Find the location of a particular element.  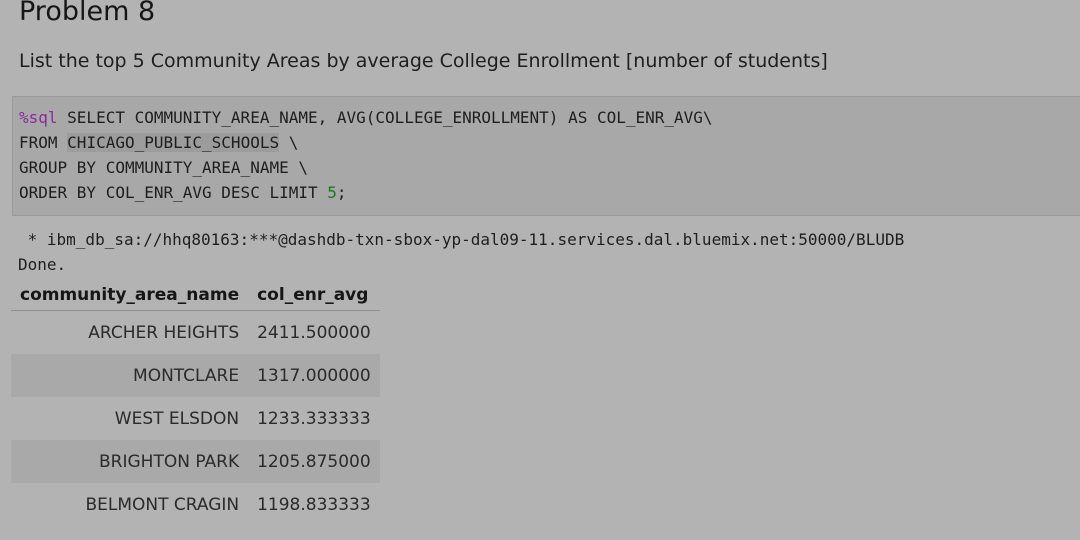

enrollment-avg-cell: 1233.333333 is located at coordinates (314, 418).